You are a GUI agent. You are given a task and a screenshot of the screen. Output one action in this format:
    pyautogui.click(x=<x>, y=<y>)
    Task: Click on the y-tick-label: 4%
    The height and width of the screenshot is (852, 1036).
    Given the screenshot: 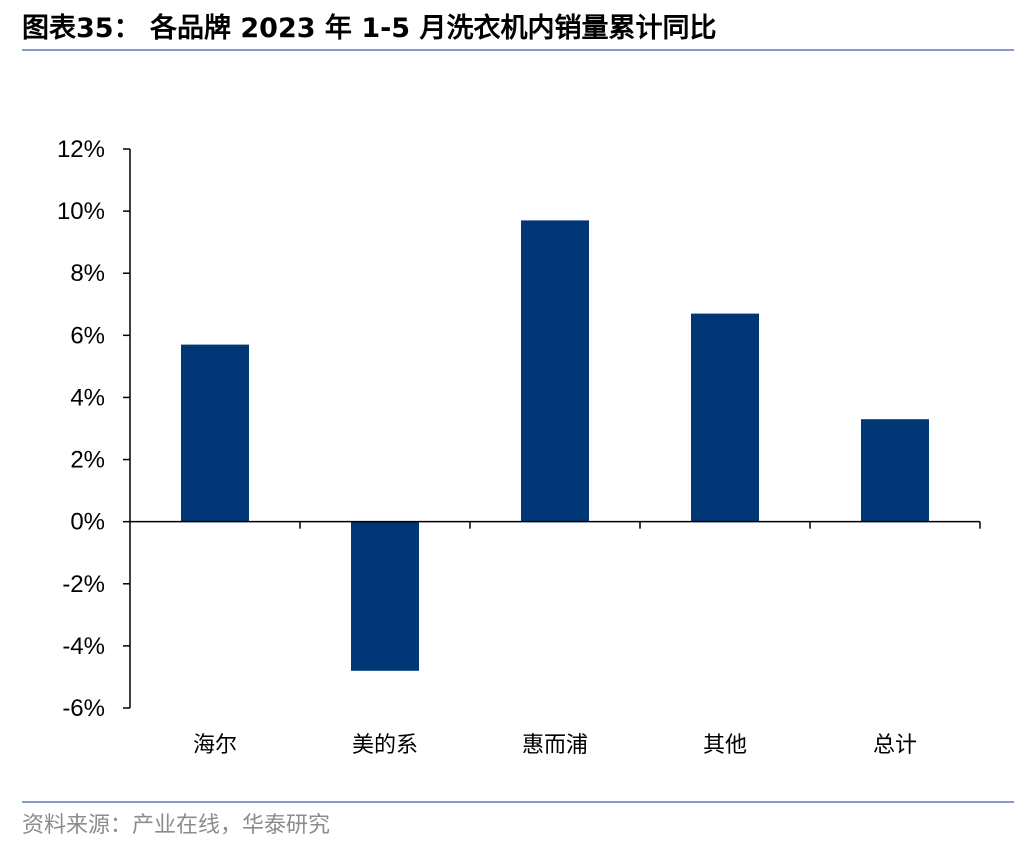 What is the action you would take?
    pyautogui.click(x=87, y=397)
    